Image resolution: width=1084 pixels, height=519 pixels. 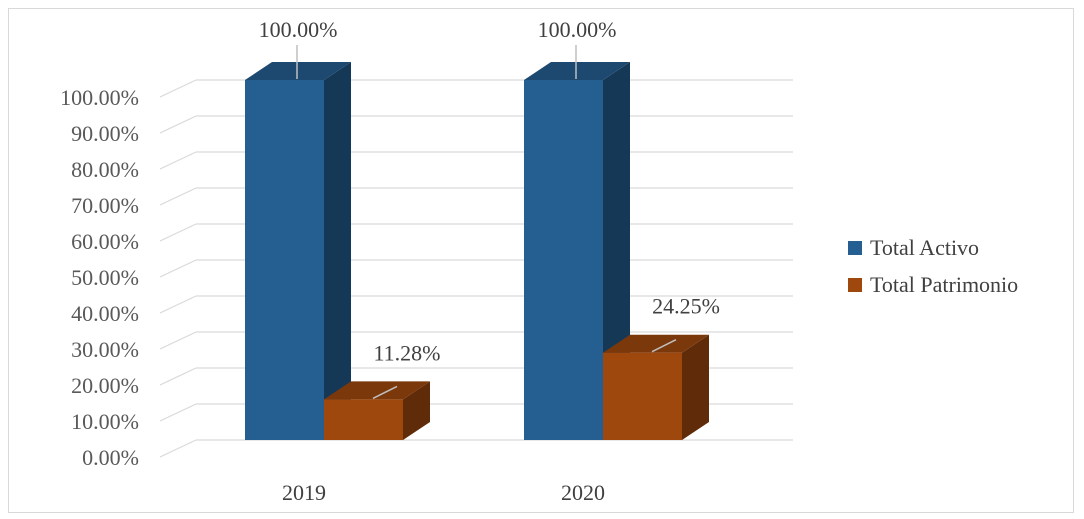 I want to click on y-tick-label: 100.00%, so click(x=99, y=97).